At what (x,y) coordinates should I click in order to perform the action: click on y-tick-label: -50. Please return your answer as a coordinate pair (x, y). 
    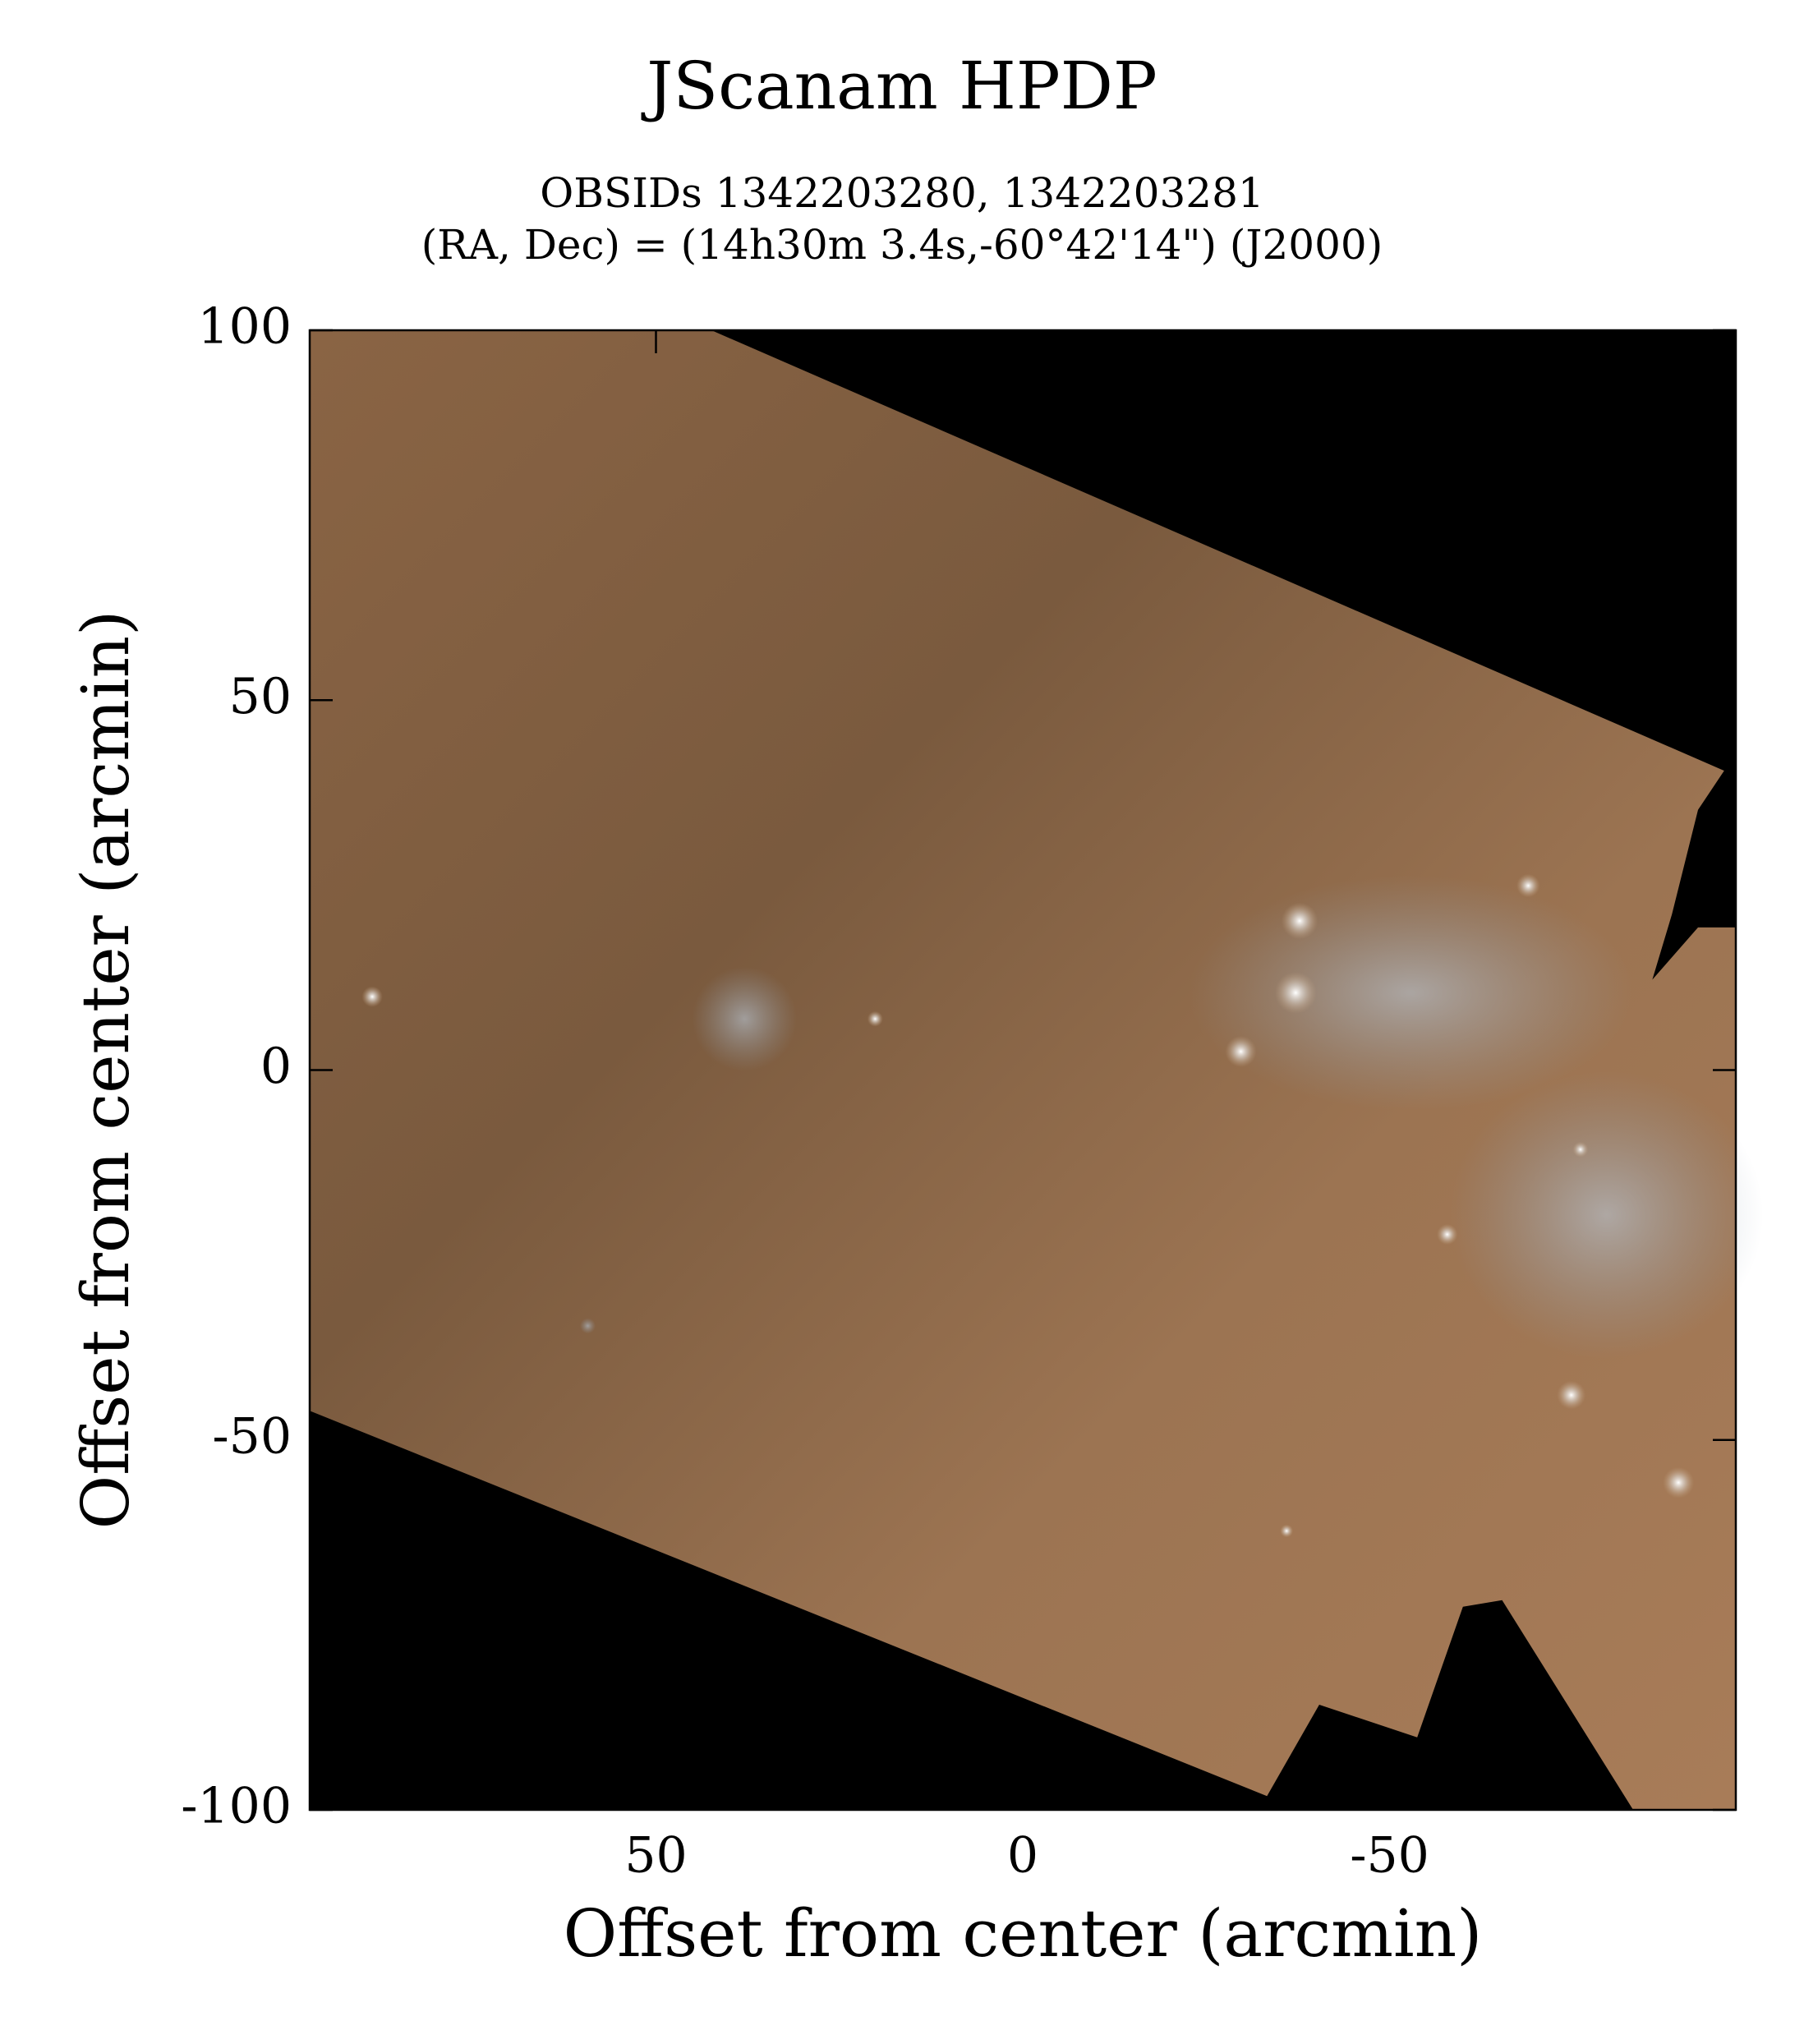
    Looking at the image, I should click on (252, 1436).